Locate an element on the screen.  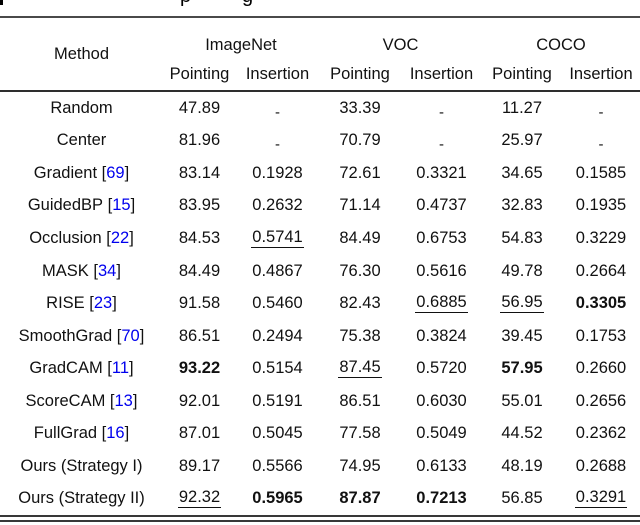
value-cell: 91.58 is located at coordinates (199, 303).